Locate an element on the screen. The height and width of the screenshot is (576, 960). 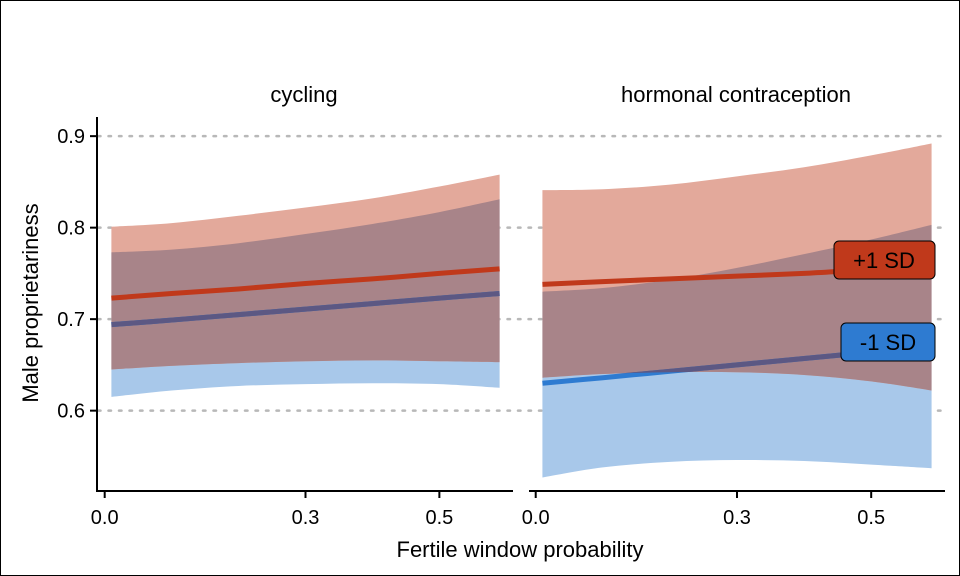
y-axis-title: Male proprietariness is located at coordinates (30, 302).